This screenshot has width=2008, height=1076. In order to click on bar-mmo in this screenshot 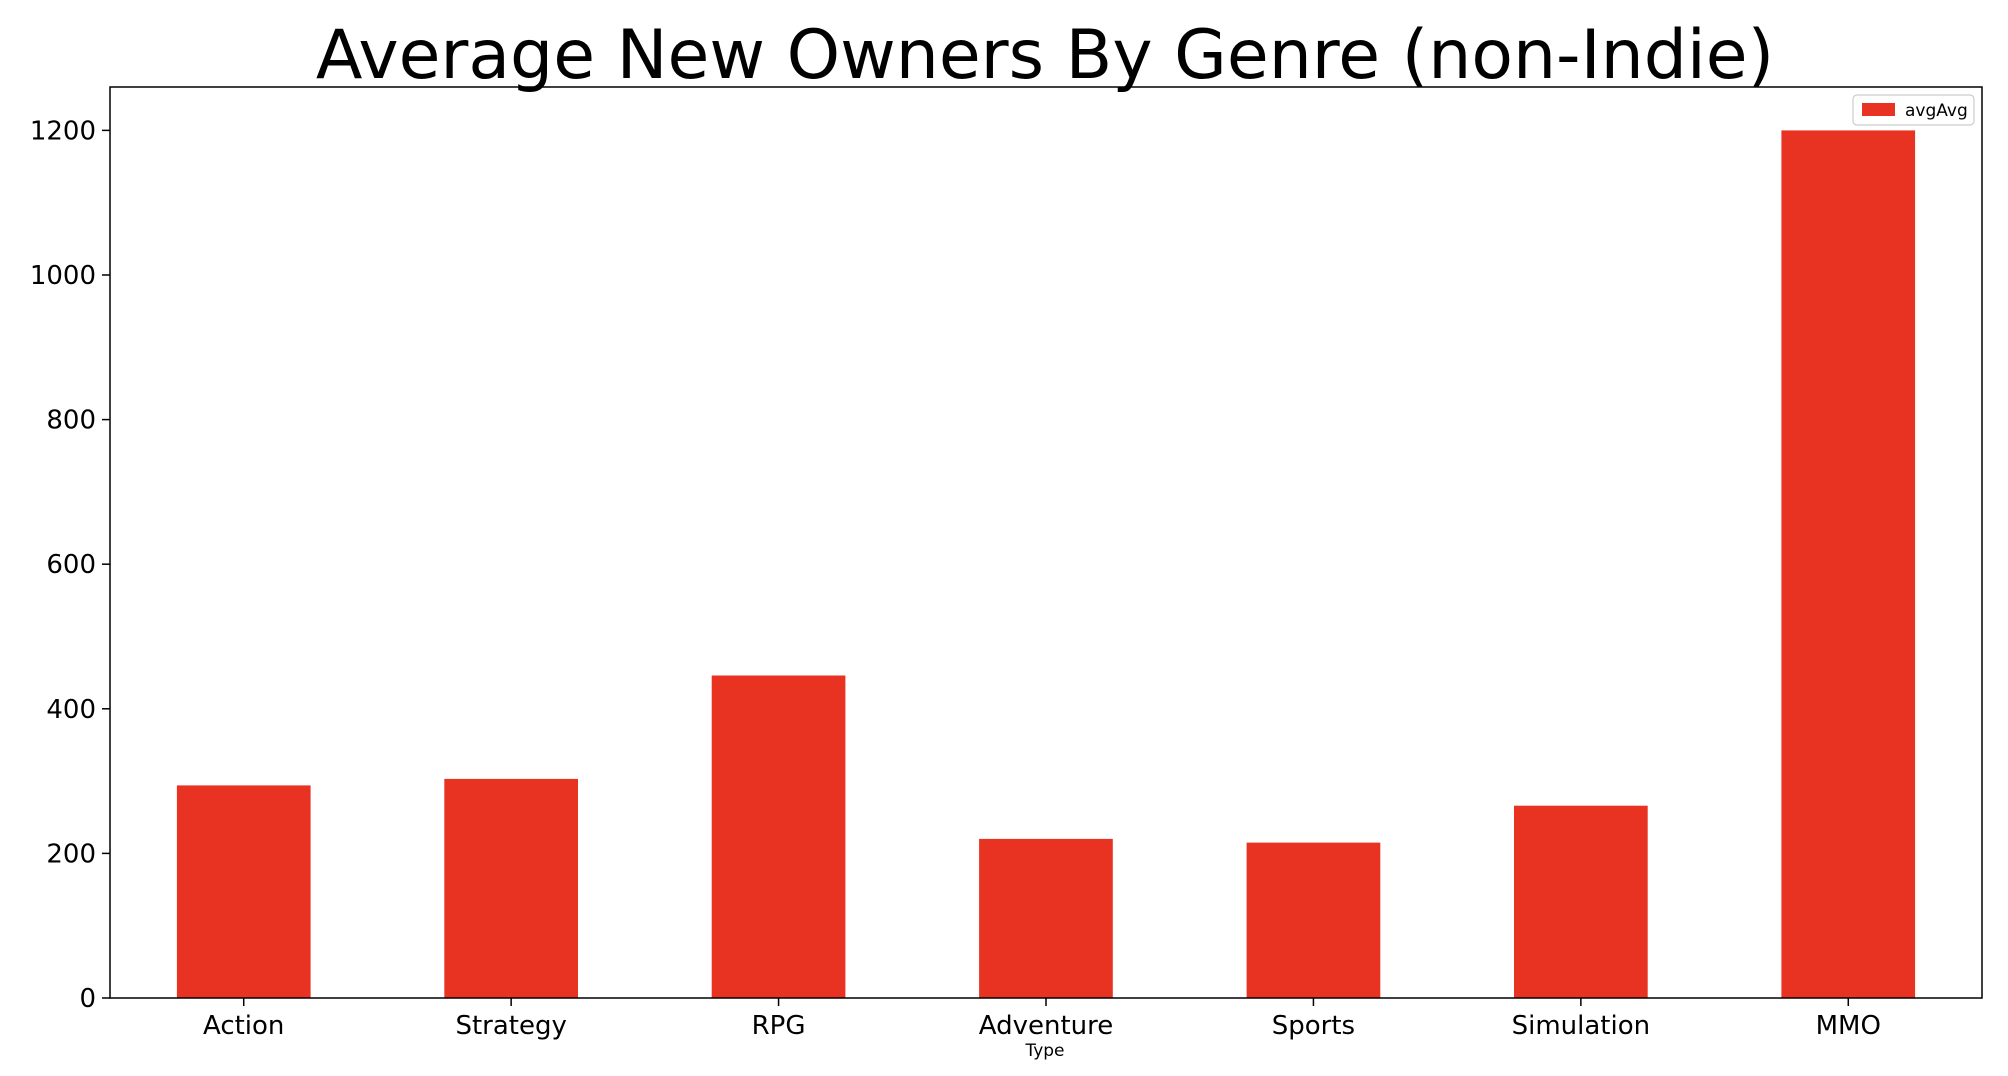, I will do `click(1848, 564)`.